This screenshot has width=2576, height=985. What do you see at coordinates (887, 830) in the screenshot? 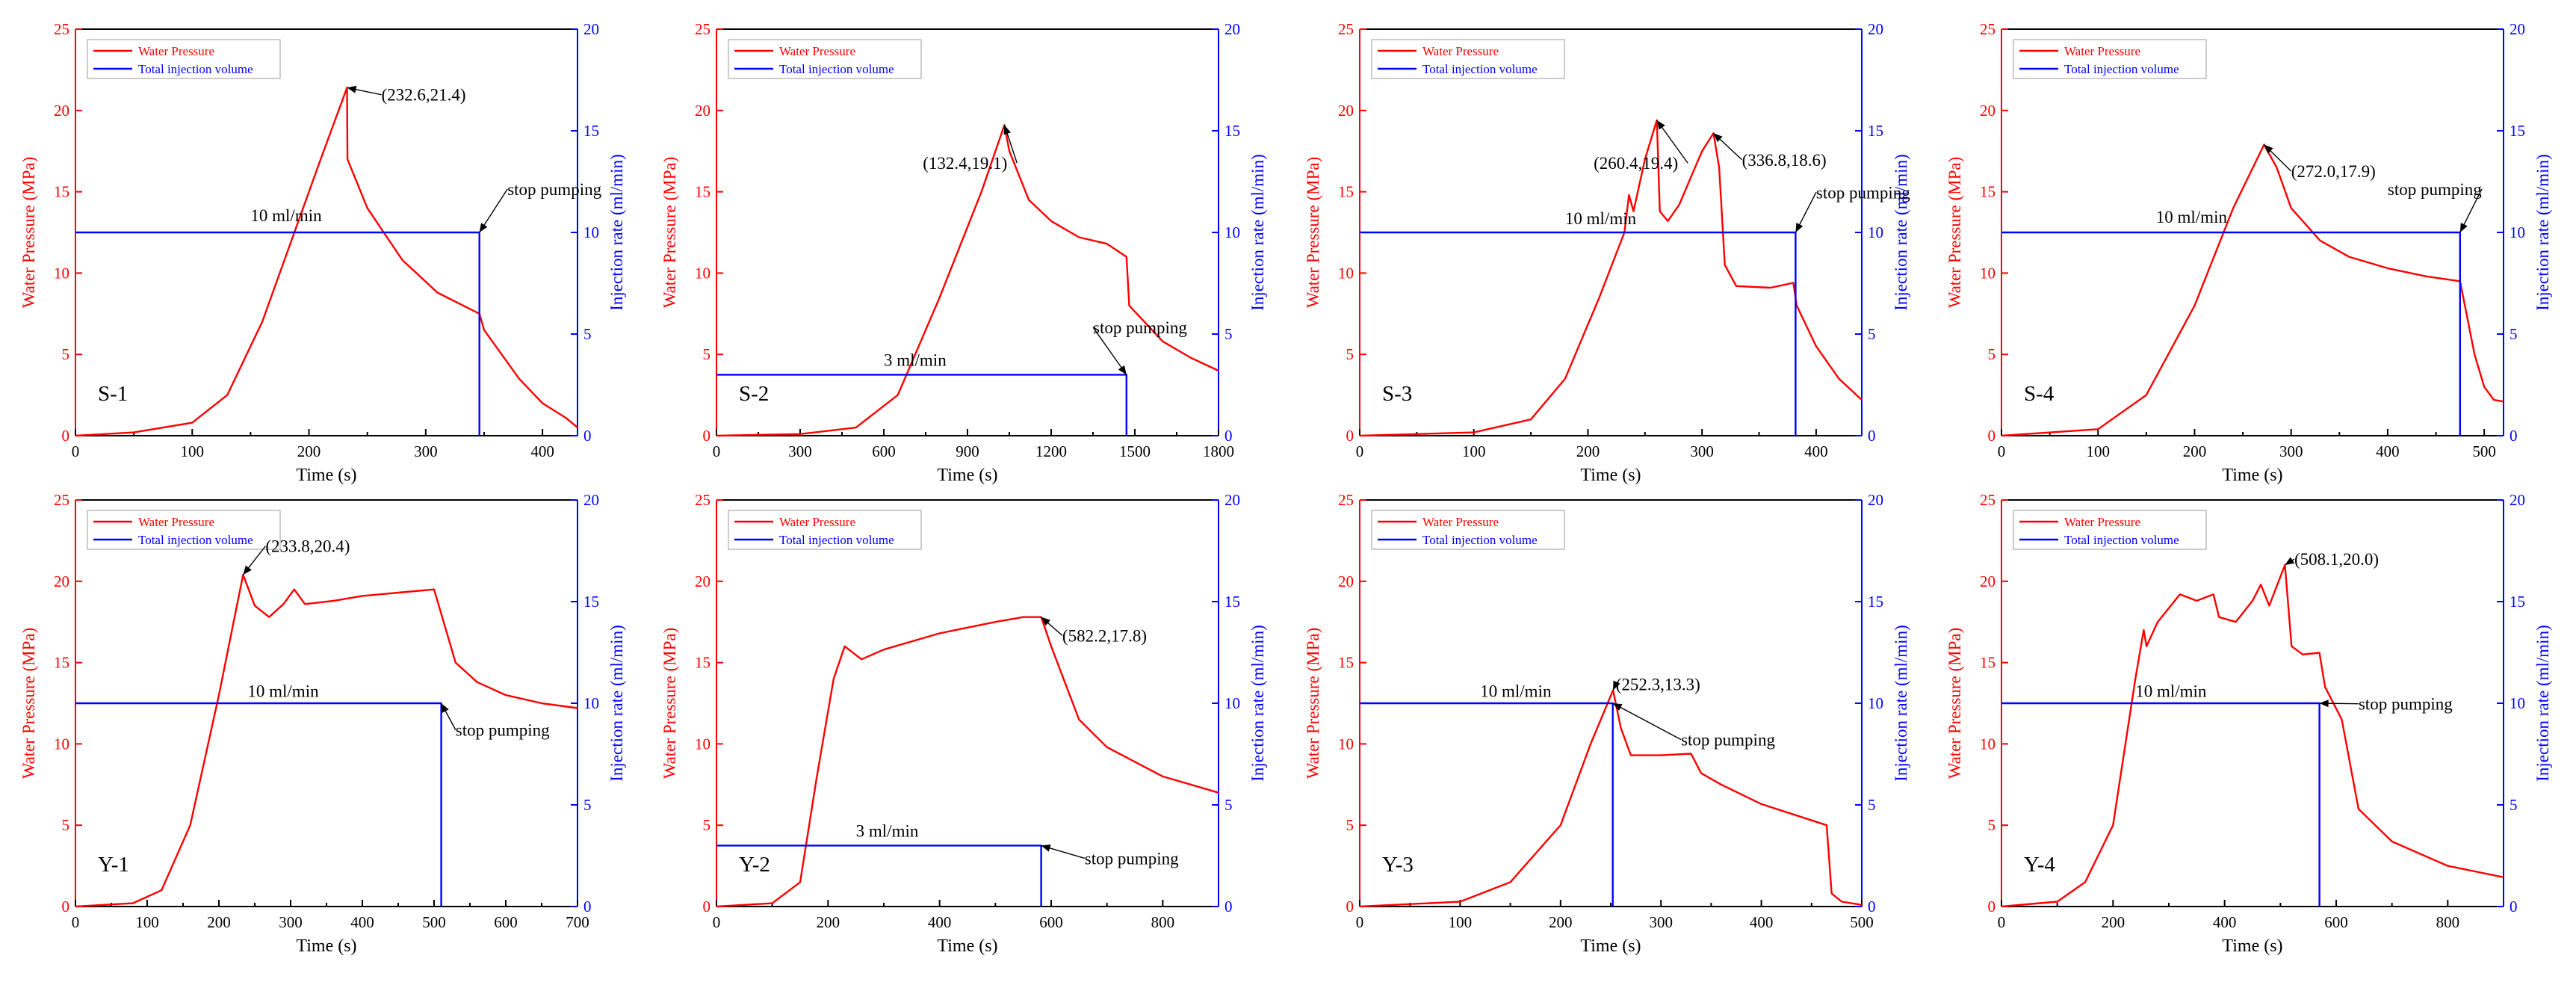
I see `annotation-label: 3 ml/min` at bounding box center [887, 830].